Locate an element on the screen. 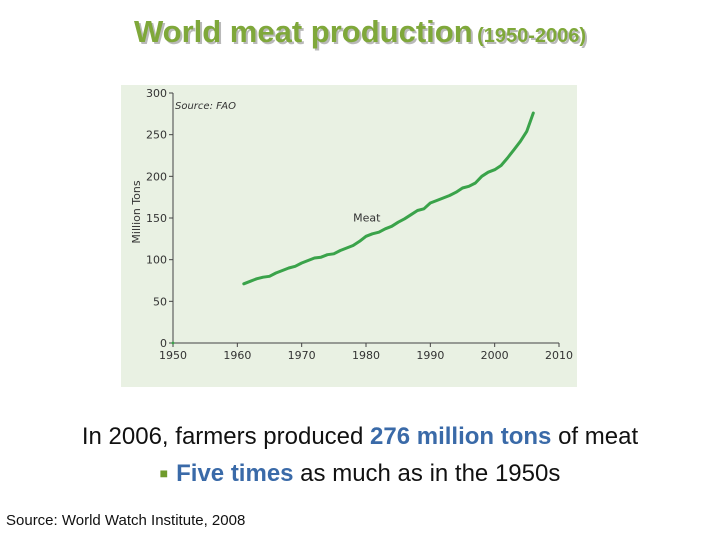 This screenshot has height=540, width=720. y-tick-label-150: 150 is located at coordinates (156, 218).